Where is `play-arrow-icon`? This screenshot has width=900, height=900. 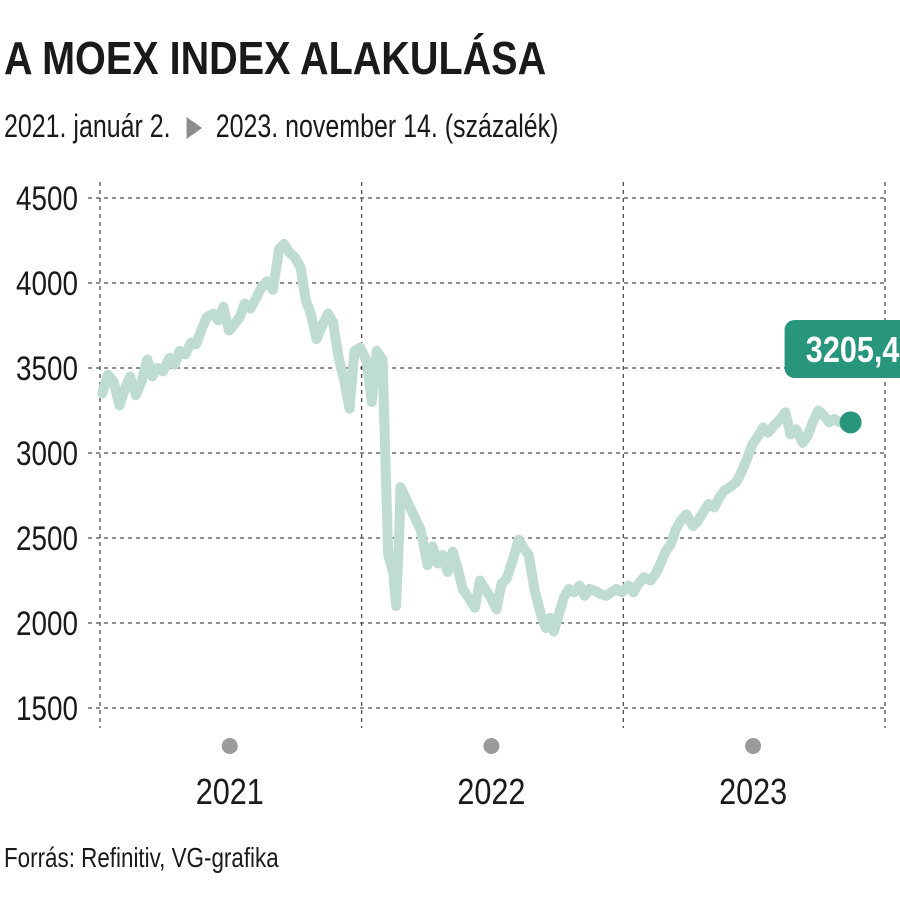 play-arrow-icon is located at coordinates (194, 128).